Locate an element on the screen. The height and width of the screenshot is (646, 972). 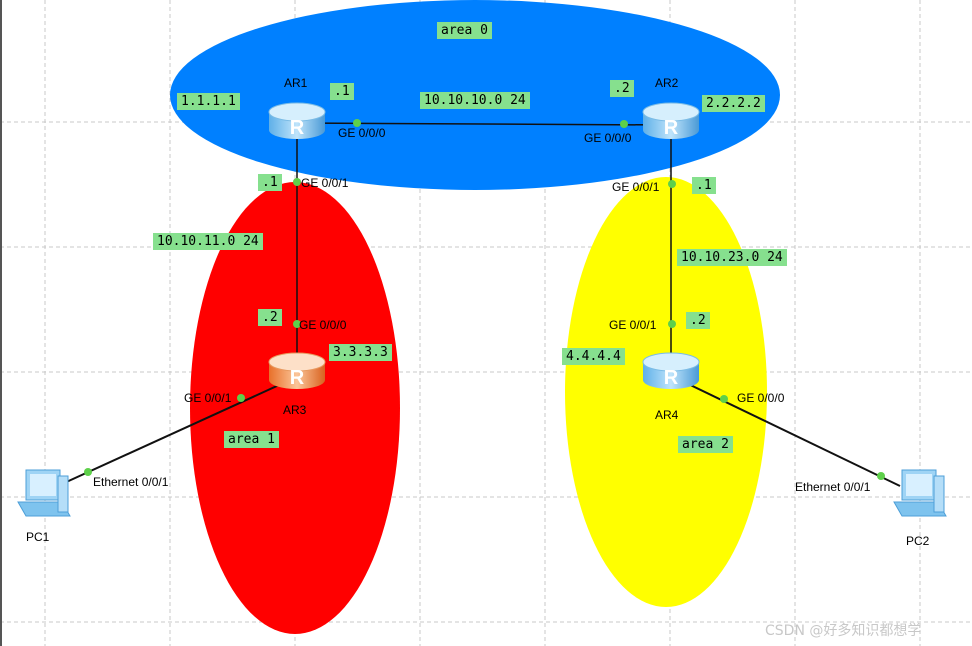
network-label: 10.10.11.0 24 is located at coordinates (208, 241).